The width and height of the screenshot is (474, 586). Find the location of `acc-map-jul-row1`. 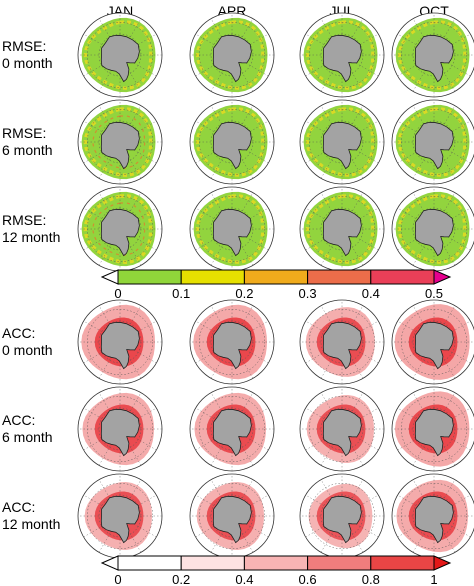

acc-map-jul-row1 is located at coordinates (342, 342).